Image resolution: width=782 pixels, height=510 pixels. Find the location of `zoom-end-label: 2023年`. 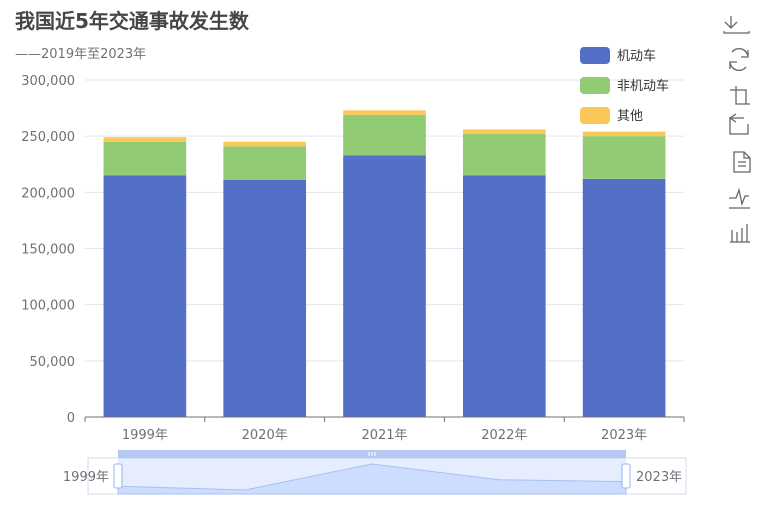

zoom-end-label: 2023年 is located at coordinates (659, 477).